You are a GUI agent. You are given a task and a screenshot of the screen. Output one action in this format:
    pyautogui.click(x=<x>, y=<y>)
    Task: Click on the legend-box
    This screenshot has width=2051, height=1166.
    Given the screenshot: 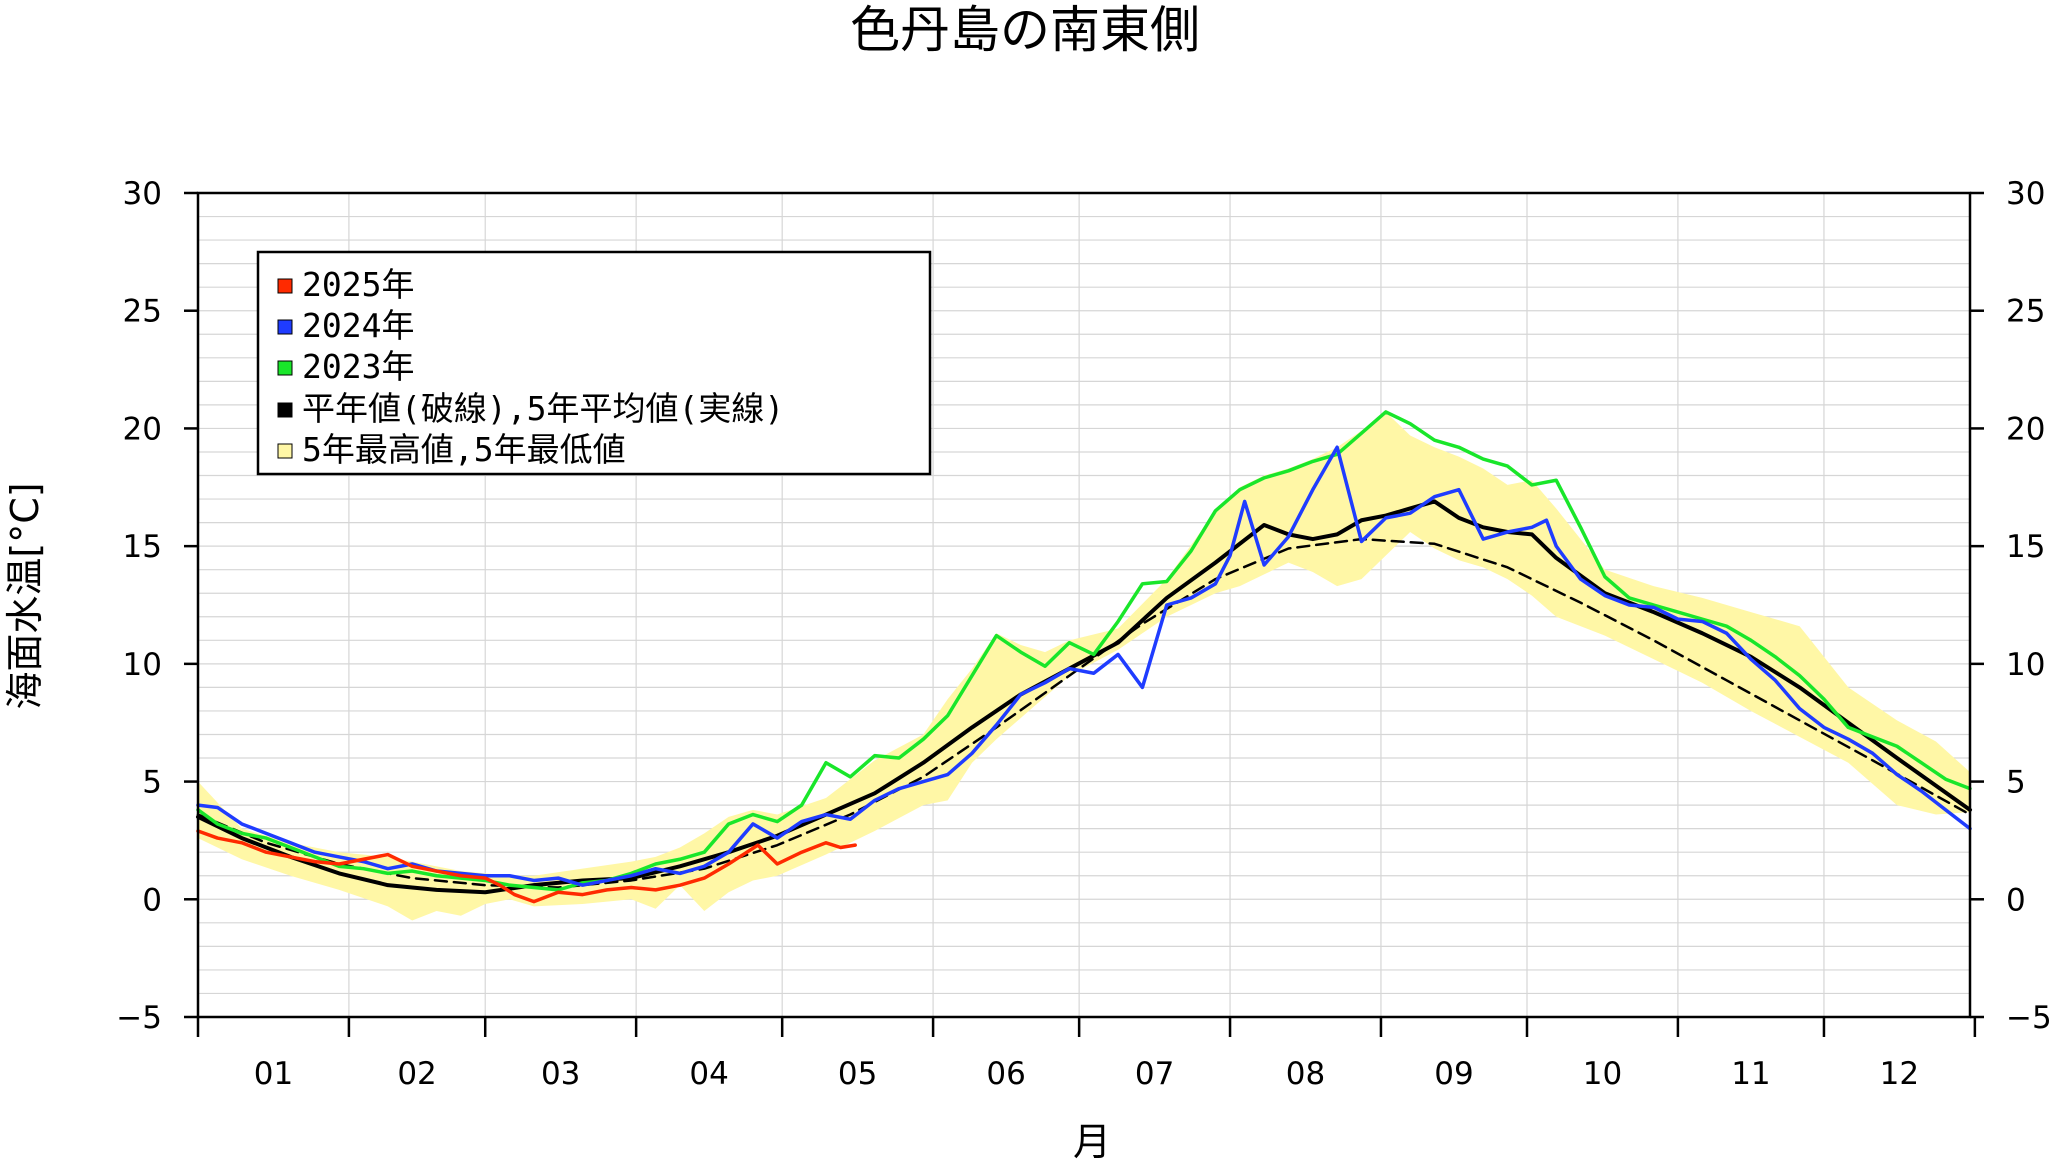 What is the action you would take?
    pyautogui.click(x=594, y=363)
    